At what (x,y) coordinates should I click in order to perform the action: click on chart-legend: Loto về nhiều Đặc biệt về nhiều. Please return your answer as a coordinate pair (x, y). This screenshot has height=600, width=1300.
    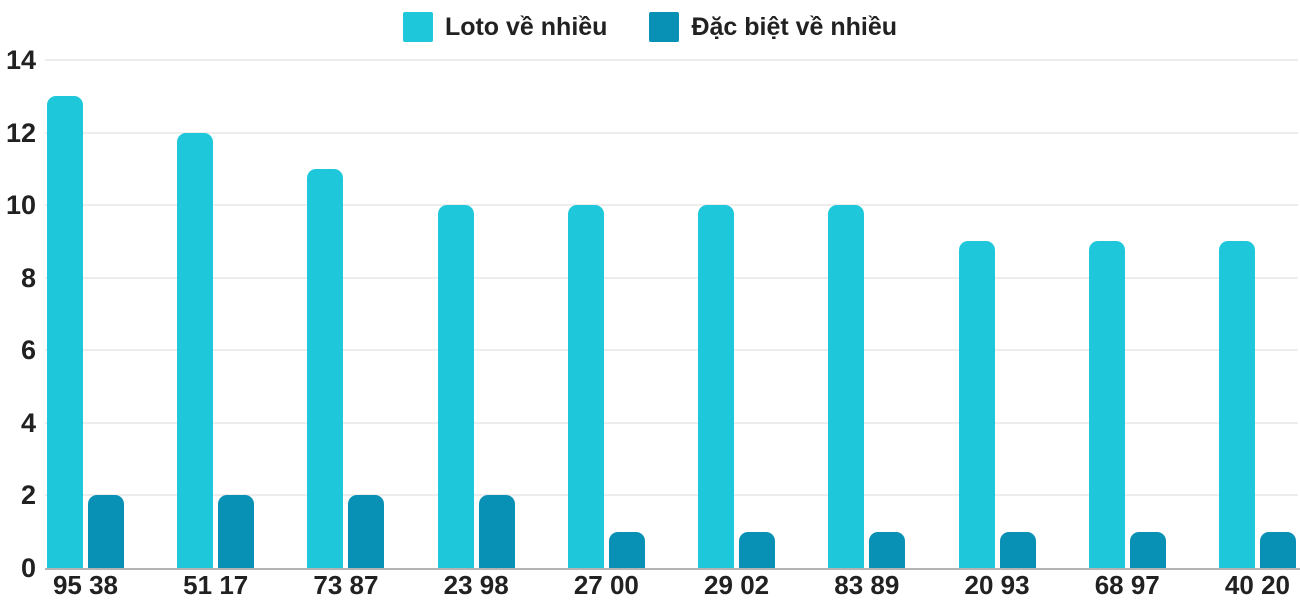
    Looking at the image, I should click on (650, 27).